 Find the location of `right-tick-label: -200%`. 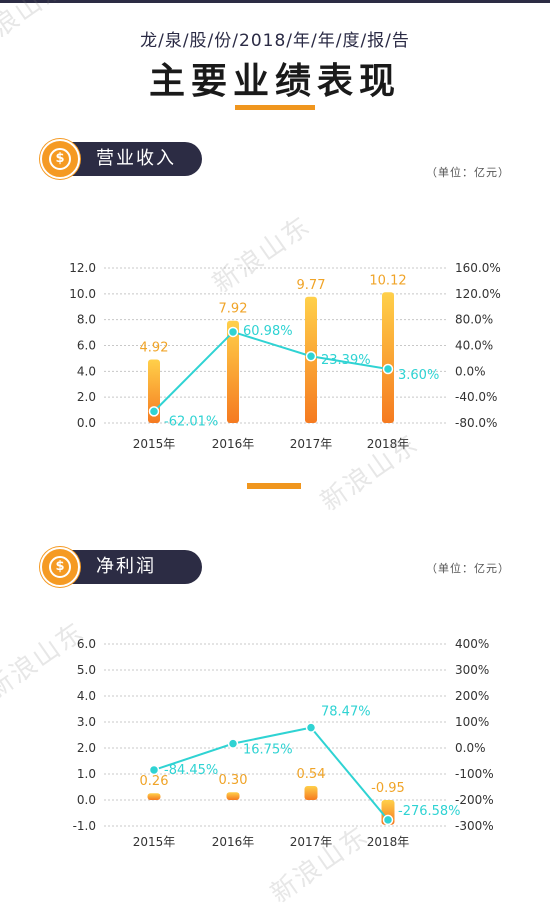

right-tick-label: -200% is located at coordinates (474, 800).